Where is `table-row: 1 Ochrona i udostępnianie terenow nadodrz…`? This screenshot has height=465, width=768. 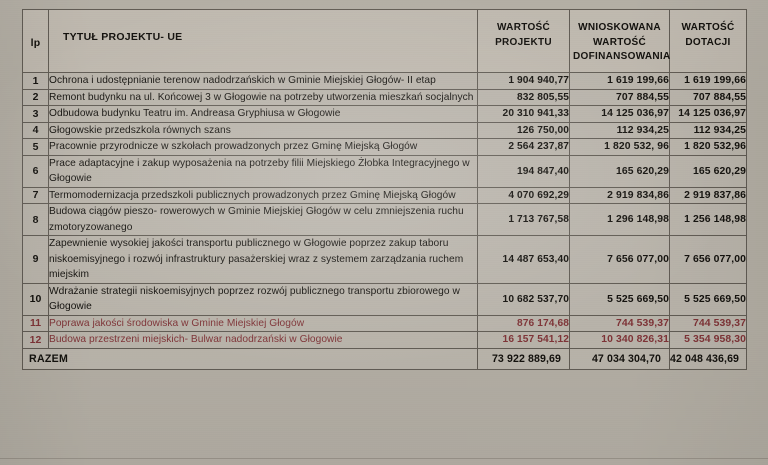 table-row: 1 Ochrona i udostępnianie terenow nadodrz… is located at coordinates (384, 81).